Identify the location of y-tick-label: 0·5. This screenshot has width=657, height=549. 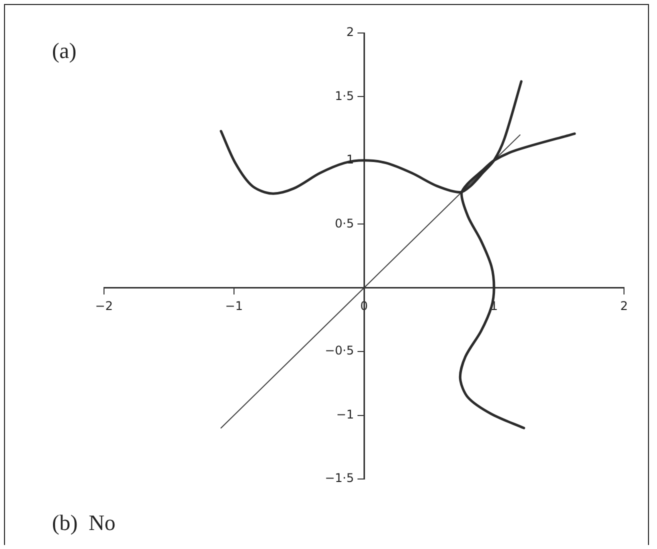
(344, 223).